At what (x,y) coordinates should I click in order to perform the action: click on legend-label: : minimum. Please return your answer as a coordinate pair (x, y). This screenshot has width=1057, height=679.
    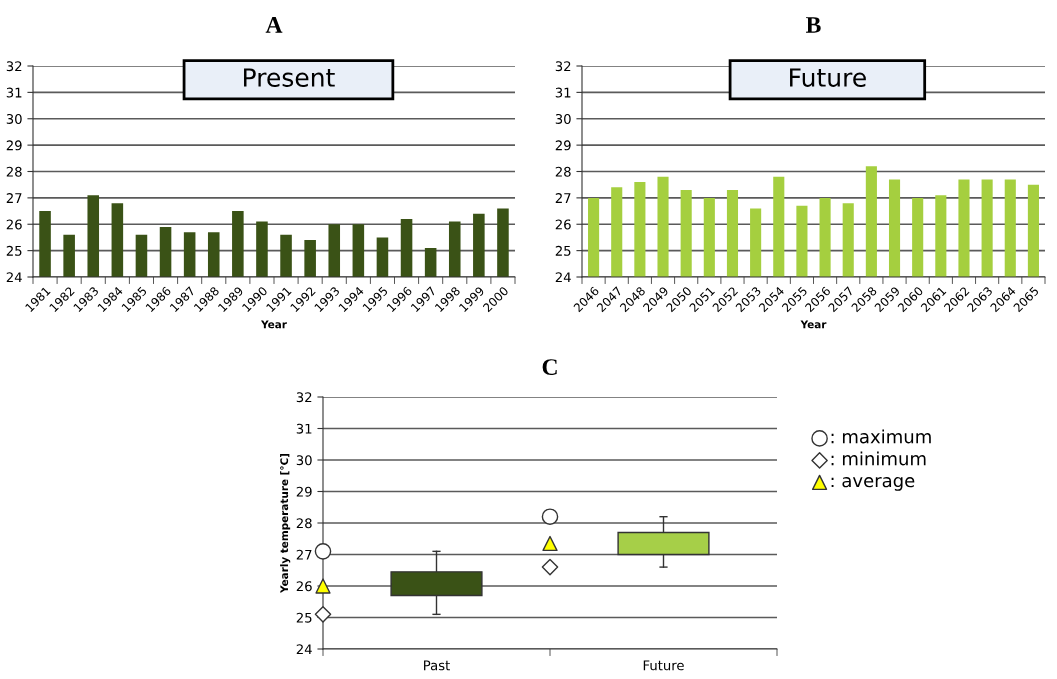
    Looking at the image, I should click on (878, 458).